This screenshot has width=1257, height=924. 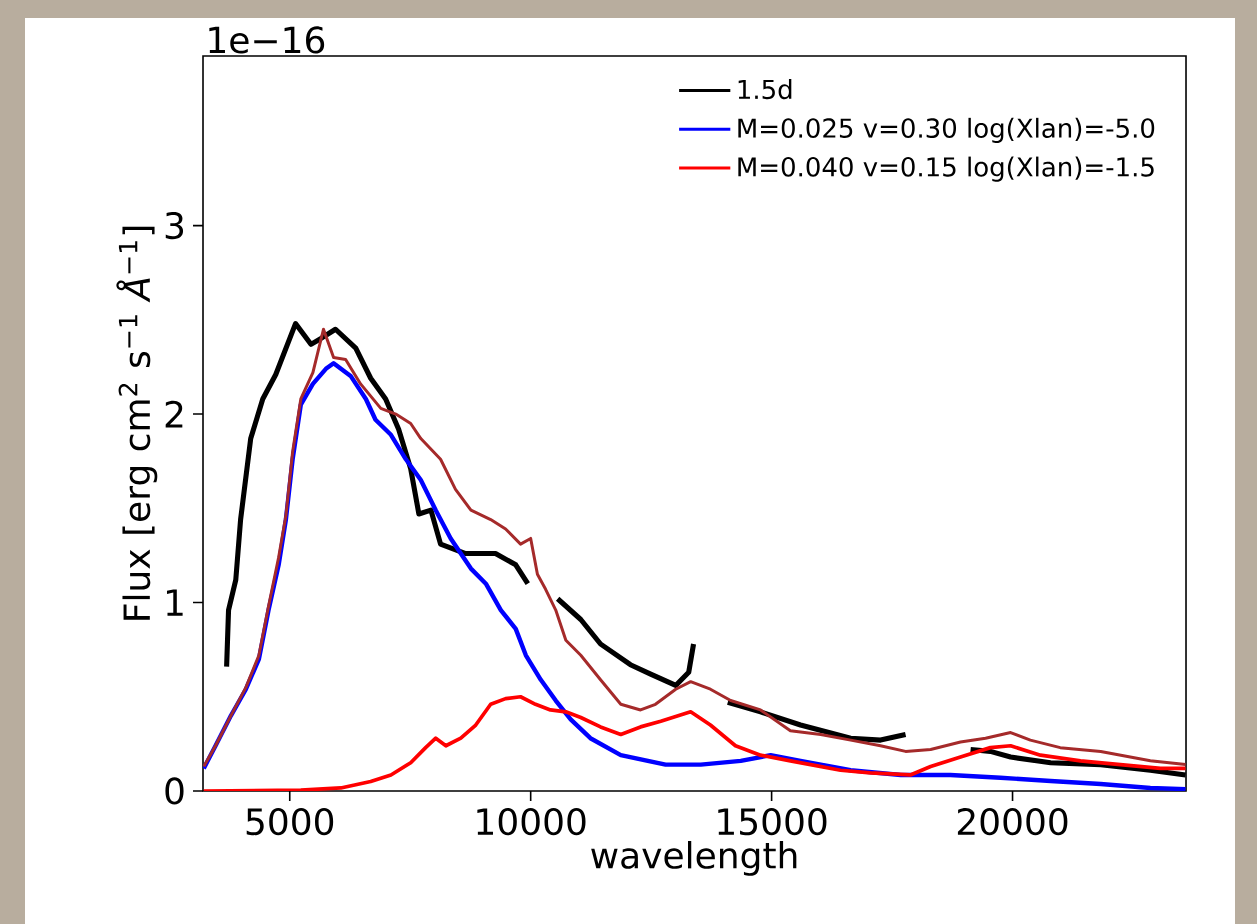 What do you see at coordinates (1012, 822) in the screenshot?
I see `x-tick-label: 20000` at bounding box center [1012, 822].